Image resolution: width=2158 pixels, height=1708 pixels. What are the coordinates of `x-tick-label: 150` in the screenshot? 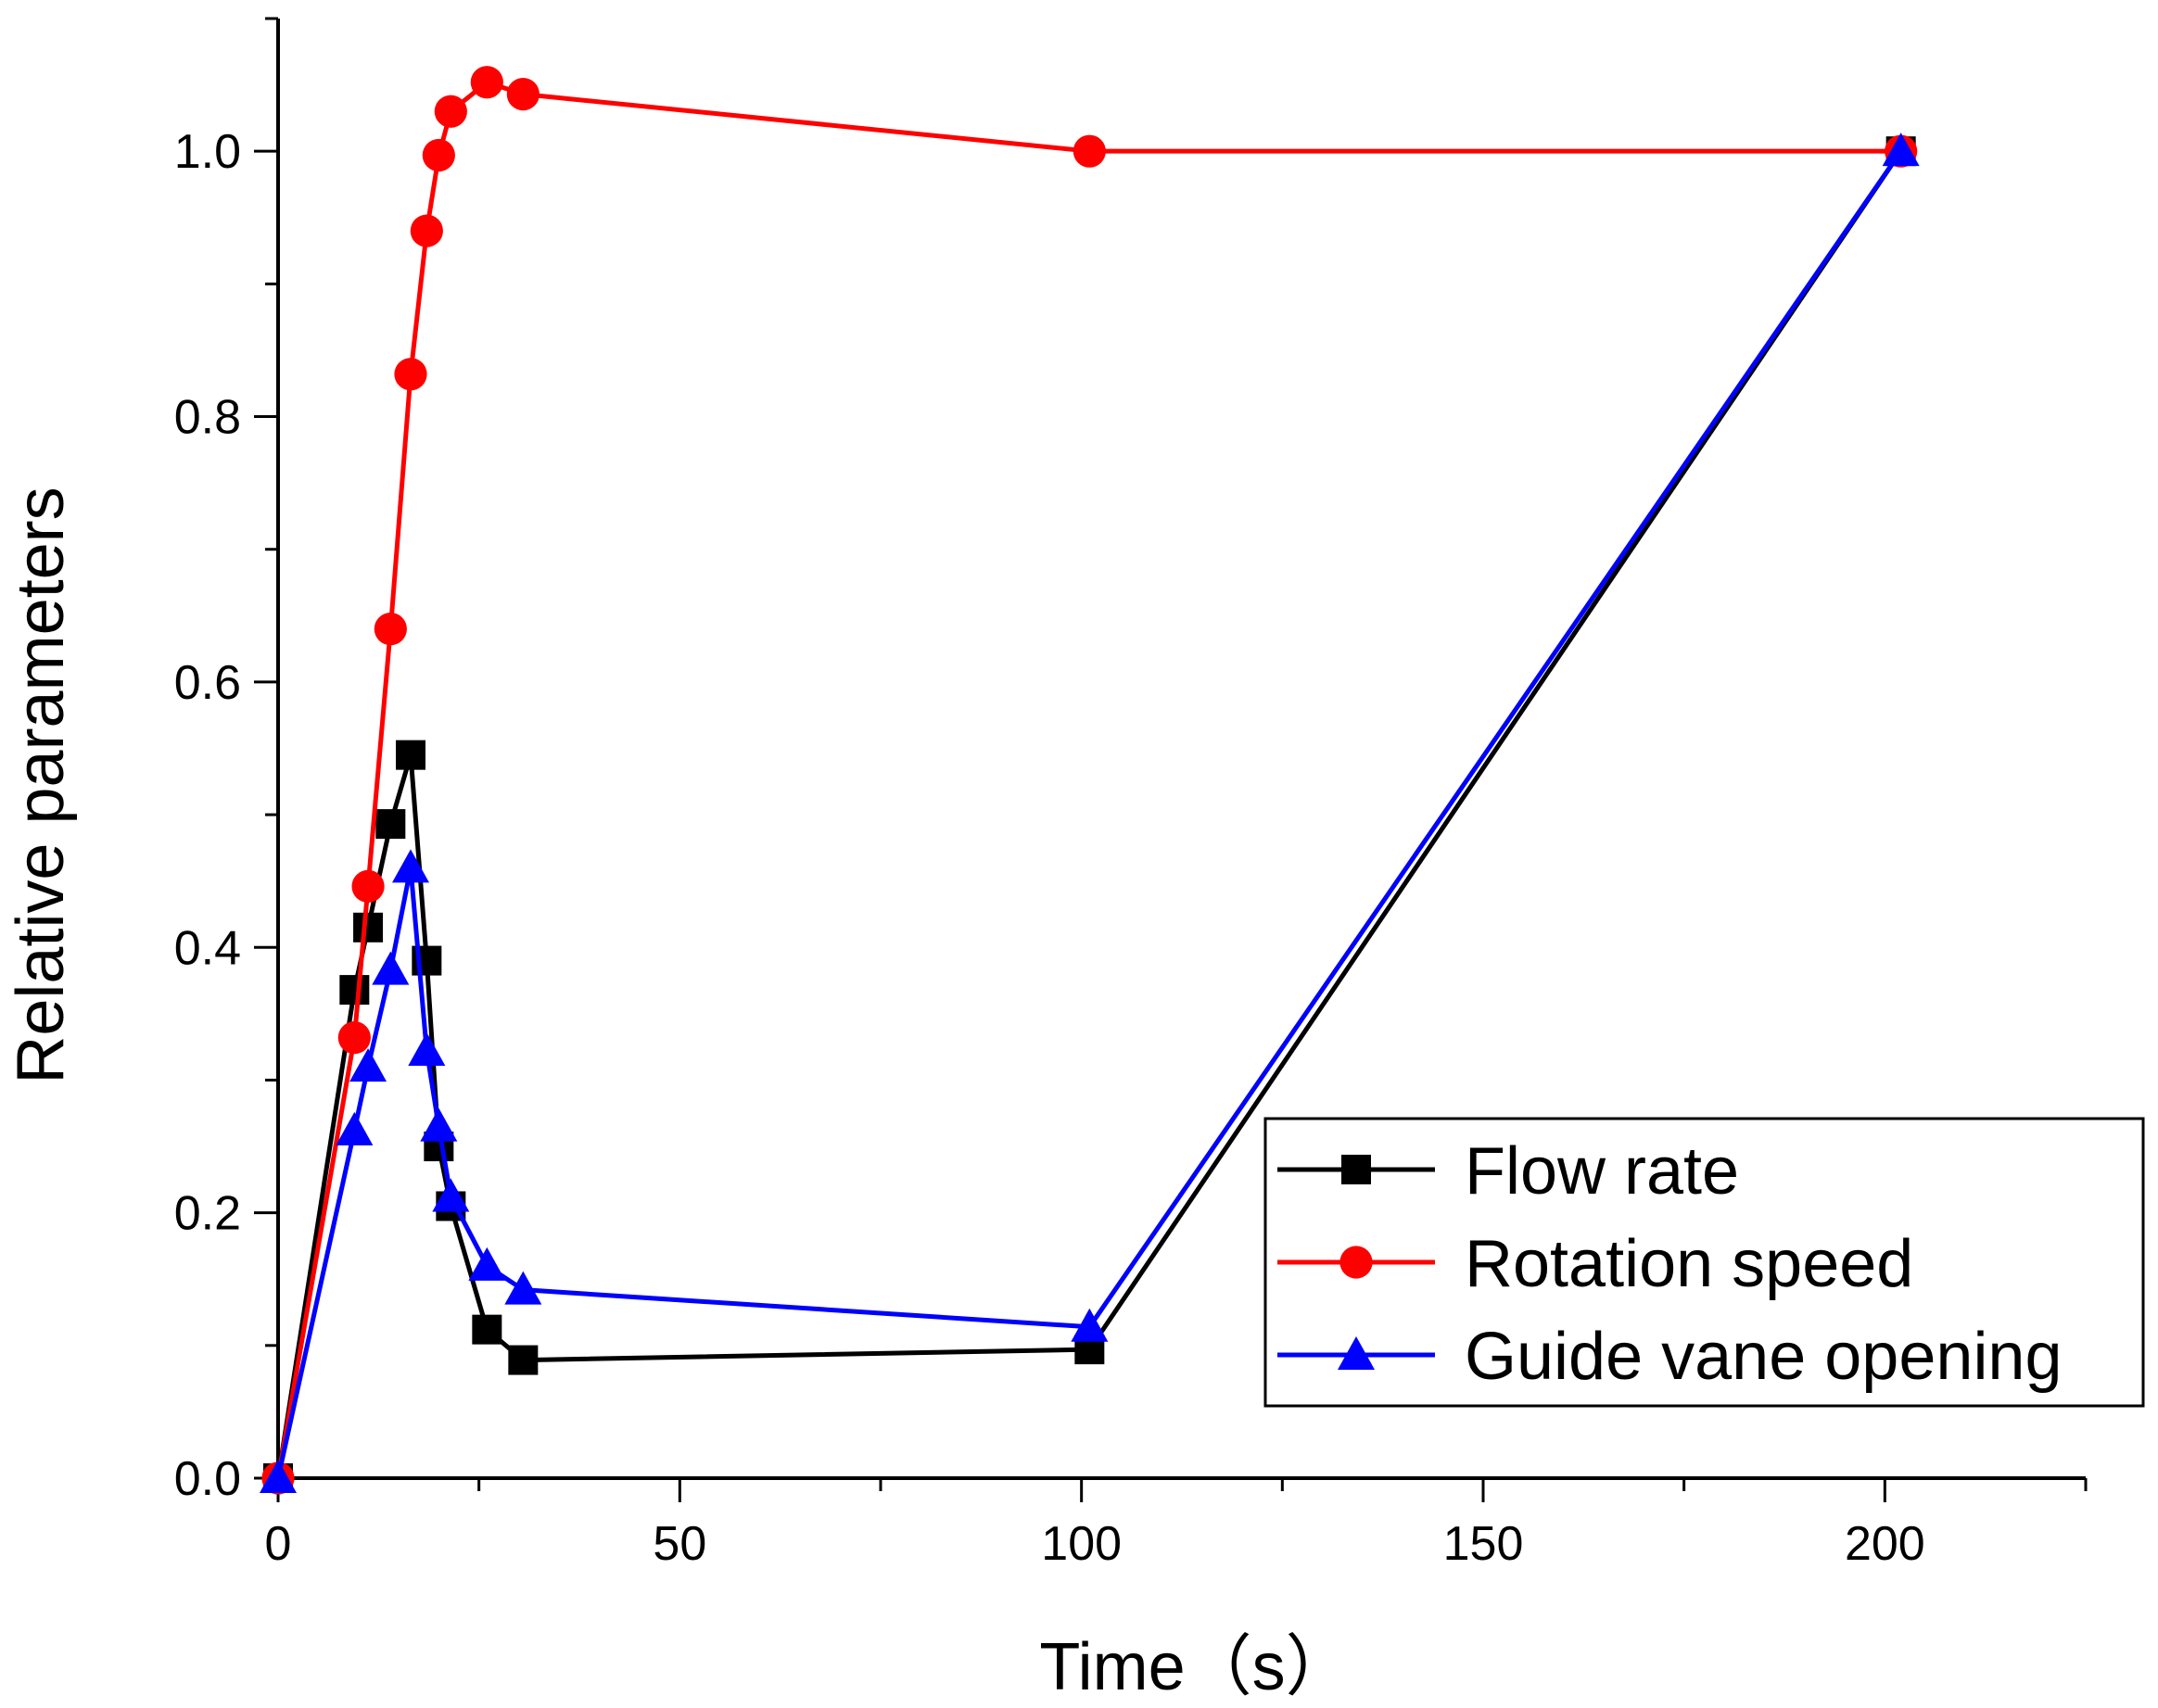 It's located at (1484, 1544).